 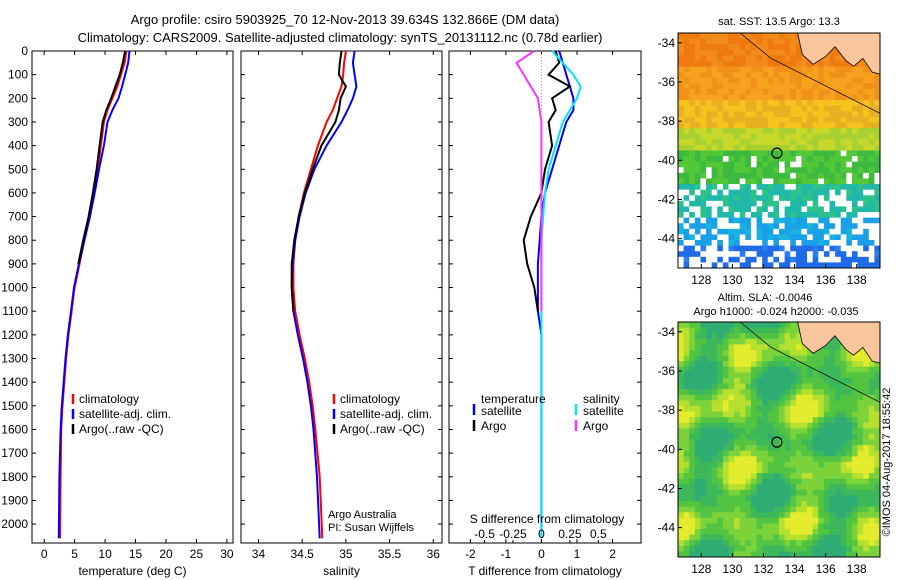 I want to click on temperature-ytick-label: 1700, so click(x=14, y=453).